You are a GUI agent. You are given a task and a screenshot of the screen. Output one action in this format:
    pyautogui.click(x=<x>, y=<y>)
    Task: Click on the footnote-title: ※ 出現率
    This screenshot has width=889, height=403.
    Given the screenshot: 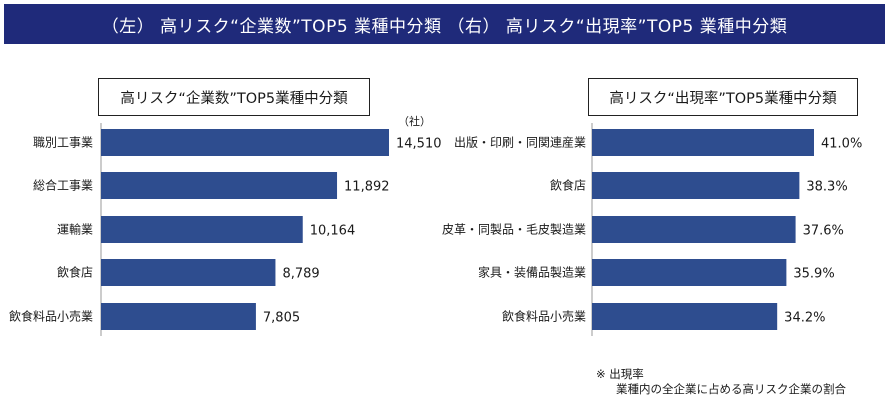 What is the action you would take?
    pyautogui.click(x=620, y=374)
    